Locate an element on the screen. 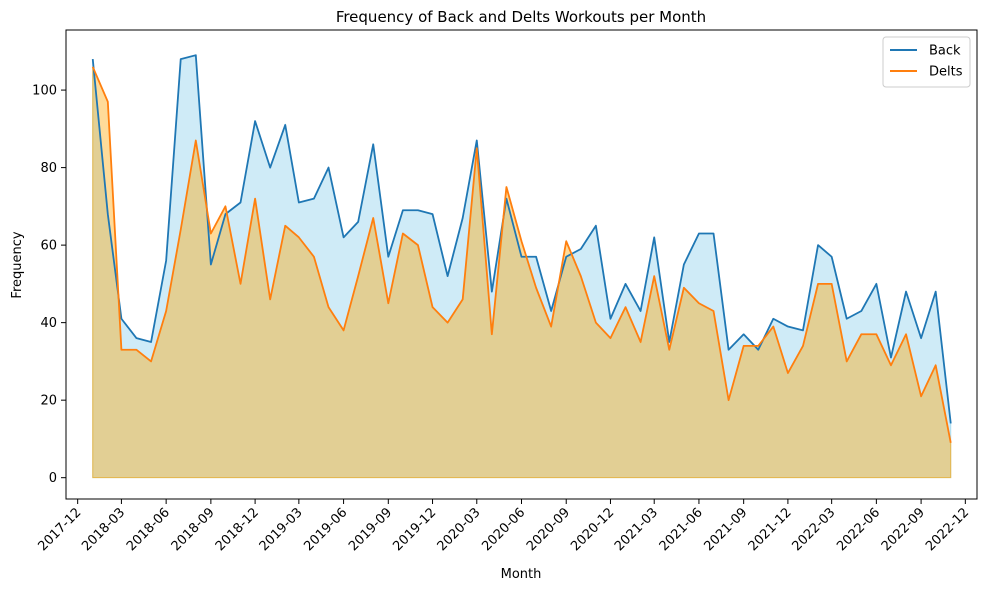 The height and width of the screenshot is (594, 987). x-tick-label: 2019-09 is located at coordinates (370, 529).